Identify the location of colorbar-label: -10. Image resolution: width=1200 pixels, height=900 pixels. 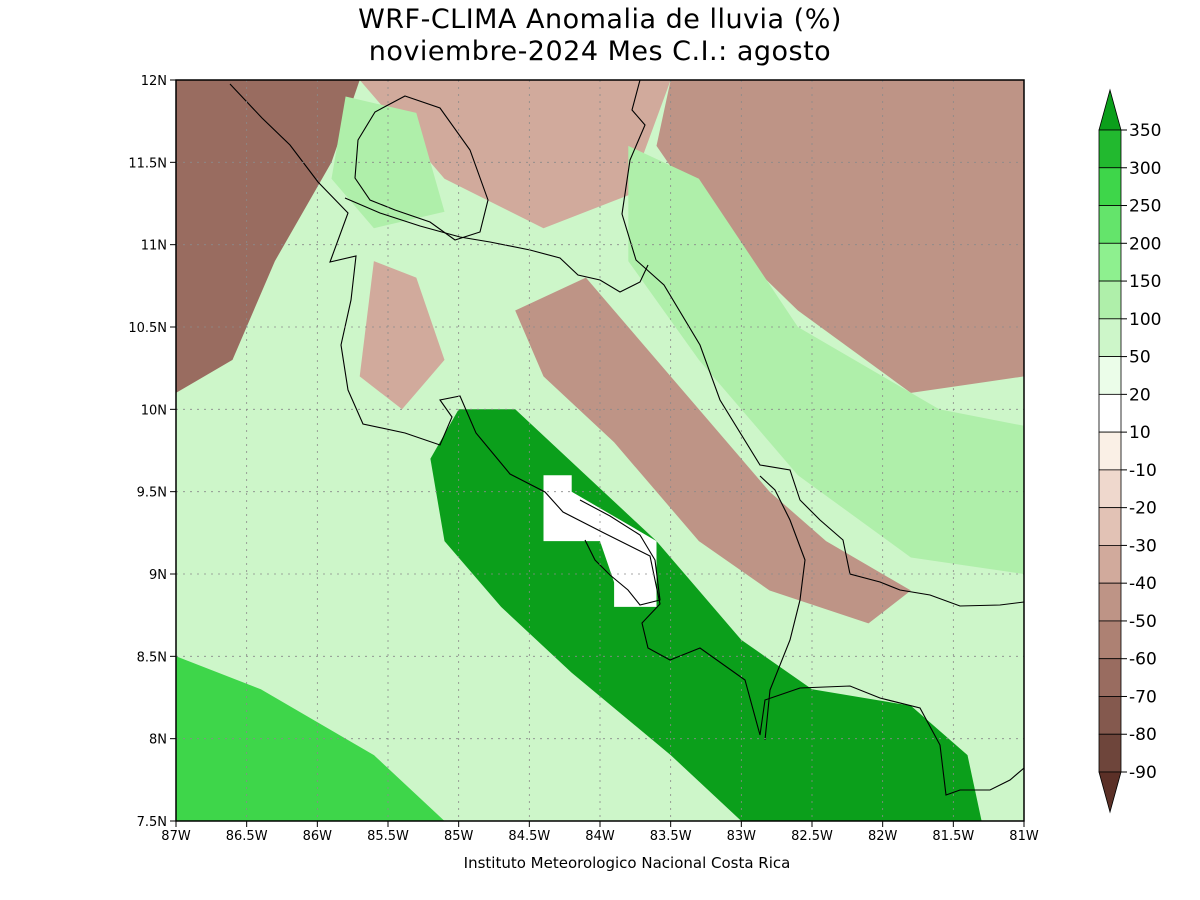
(1143, 471).